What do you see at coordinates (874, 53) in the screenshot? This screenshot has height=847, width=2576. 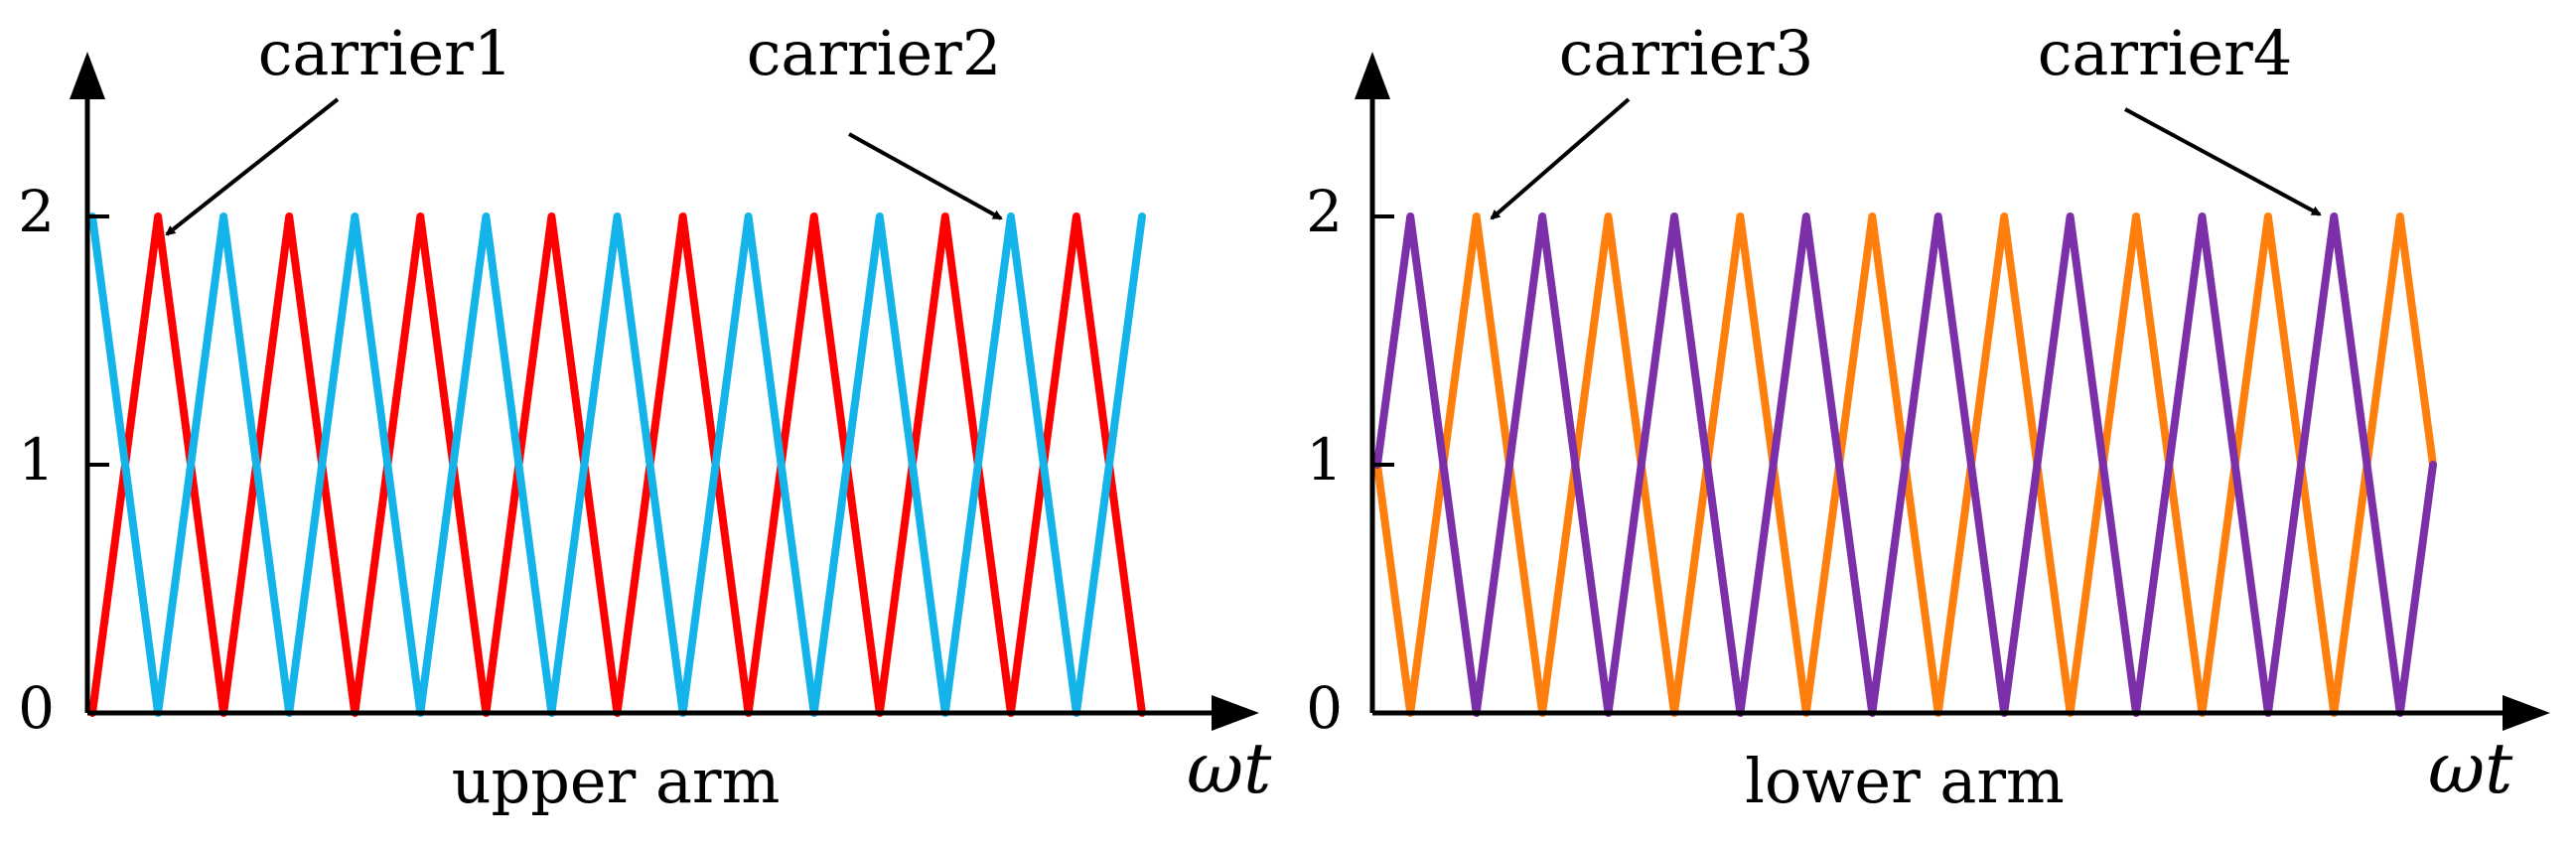 I see `legend-label-carrier2: carrier2` at bounding box center [874, 53].